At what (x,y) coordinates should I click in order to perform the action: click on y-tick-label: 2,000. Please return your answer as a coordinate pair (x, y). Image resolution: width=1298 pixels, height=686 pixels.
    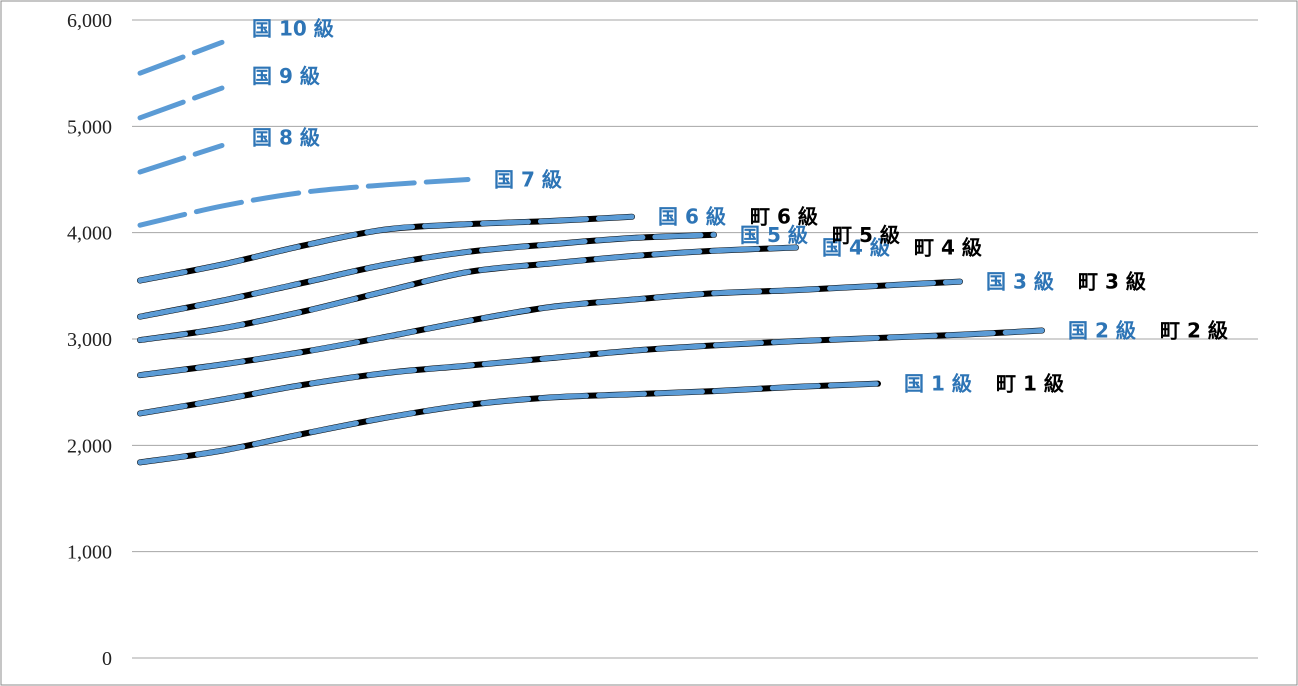
    Looking at the image, I should click on (89, 446).